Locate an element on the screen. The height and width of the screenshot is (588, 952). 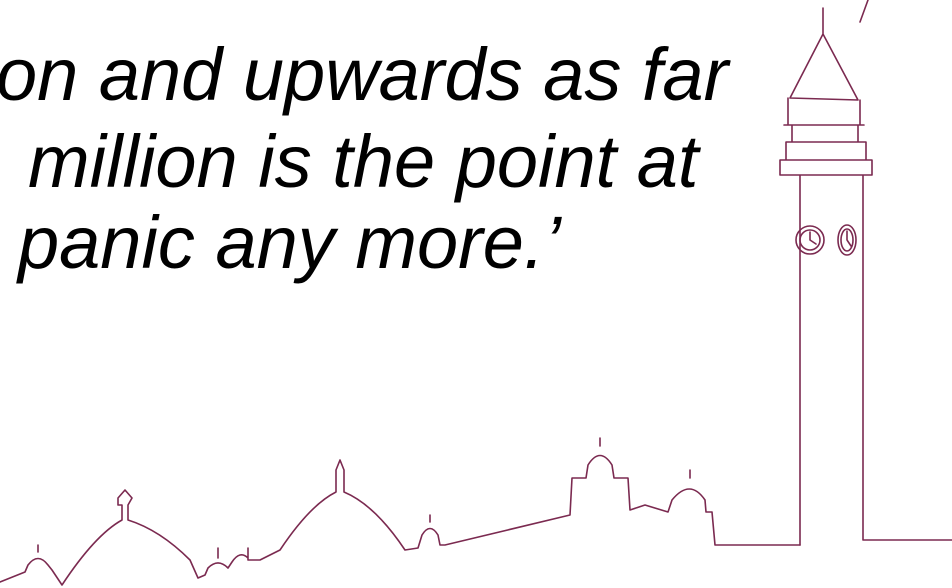
cut-off-glyph is located at coordinates (864, 11).